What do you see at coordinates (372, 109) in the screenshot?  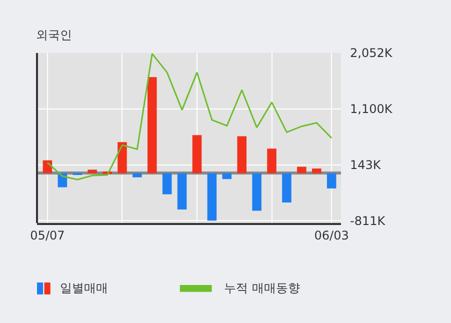 I see `y-tick-label: 1,100K` at bounding box center [372, 109].